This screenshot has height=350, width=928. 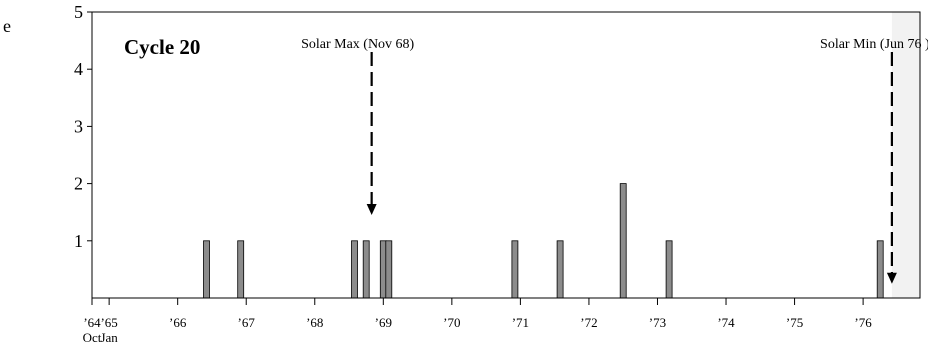 What do you see at coordinates (78, 126) in the screenshot?
I see `y-tick-label-3: 3` at bounding box center [78, 126].